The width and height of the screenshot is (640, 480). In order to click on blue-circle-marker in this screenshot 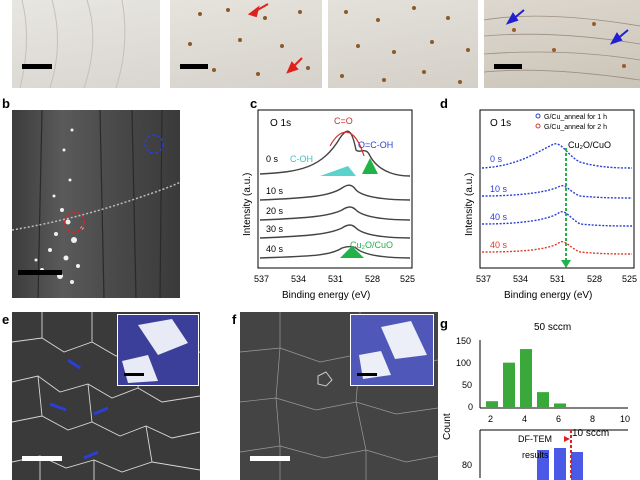, I will do `click(154, 144)`.